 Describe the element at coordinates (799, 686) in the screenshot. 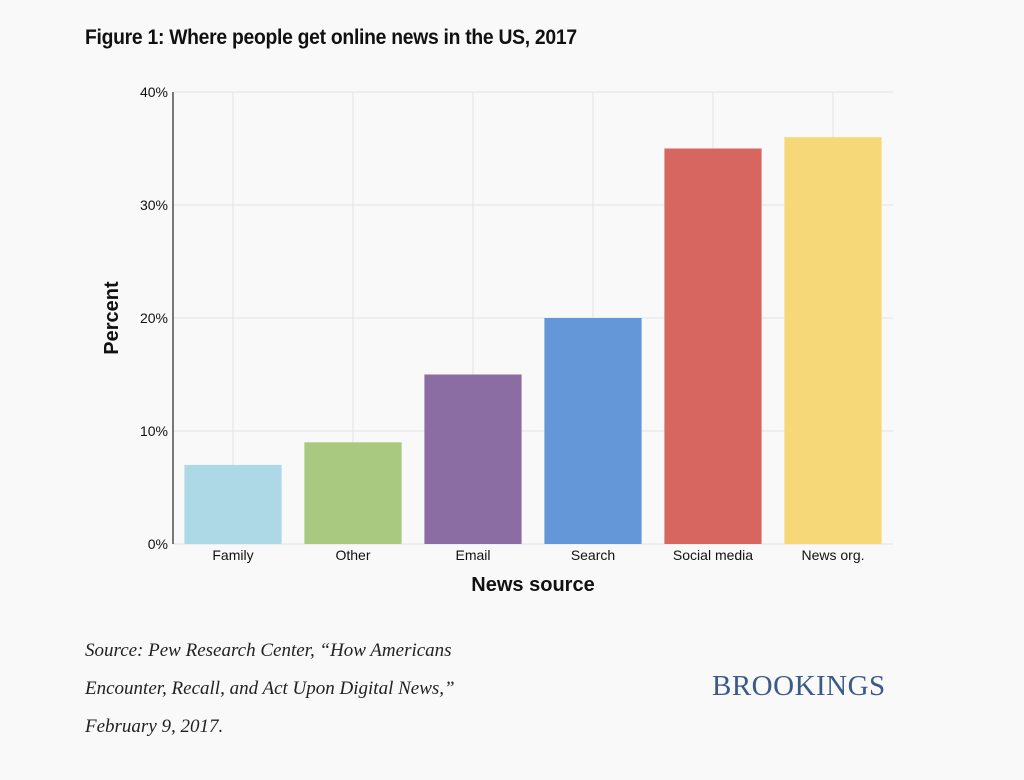

I see `brookings-logo: BROOKINGS` at that location.